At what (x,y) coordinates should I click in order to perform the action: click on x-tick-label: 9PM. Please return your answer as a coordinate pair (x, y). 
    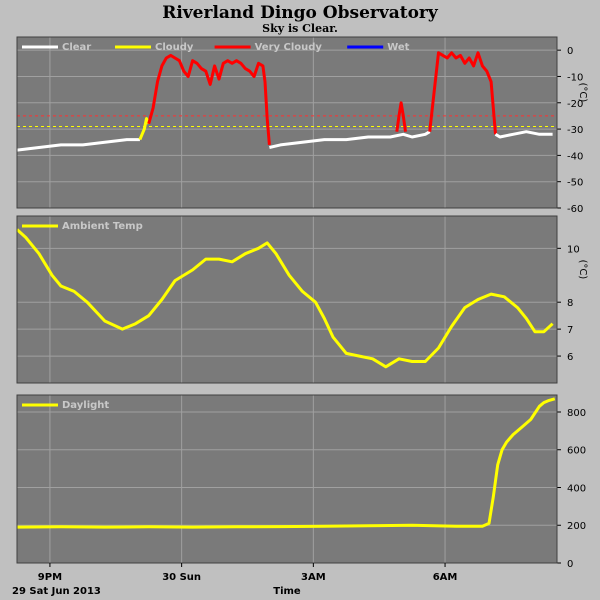
    Looking at the image, I should click on (50, 577).